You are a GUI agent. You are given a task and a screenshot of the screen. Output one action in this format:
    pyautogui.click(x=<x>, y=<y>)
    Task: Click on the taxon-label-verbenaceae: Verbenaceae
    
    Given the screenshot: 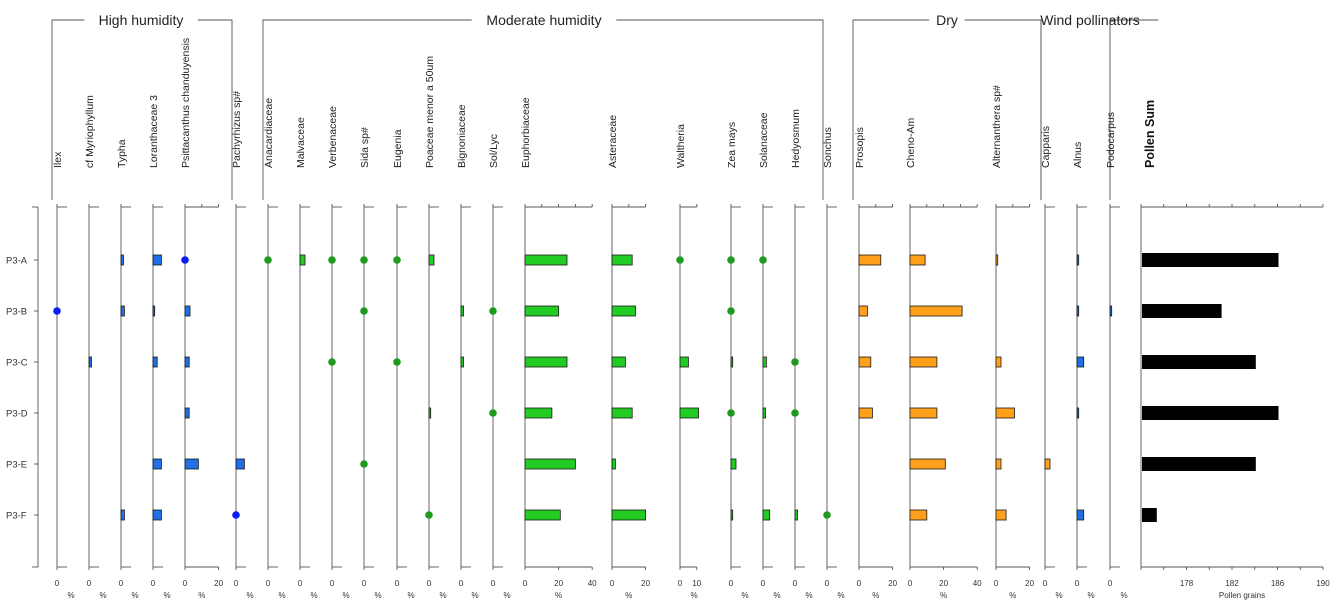 What is the action you would take?
    pyautogui.click(x=333, y=137)
    